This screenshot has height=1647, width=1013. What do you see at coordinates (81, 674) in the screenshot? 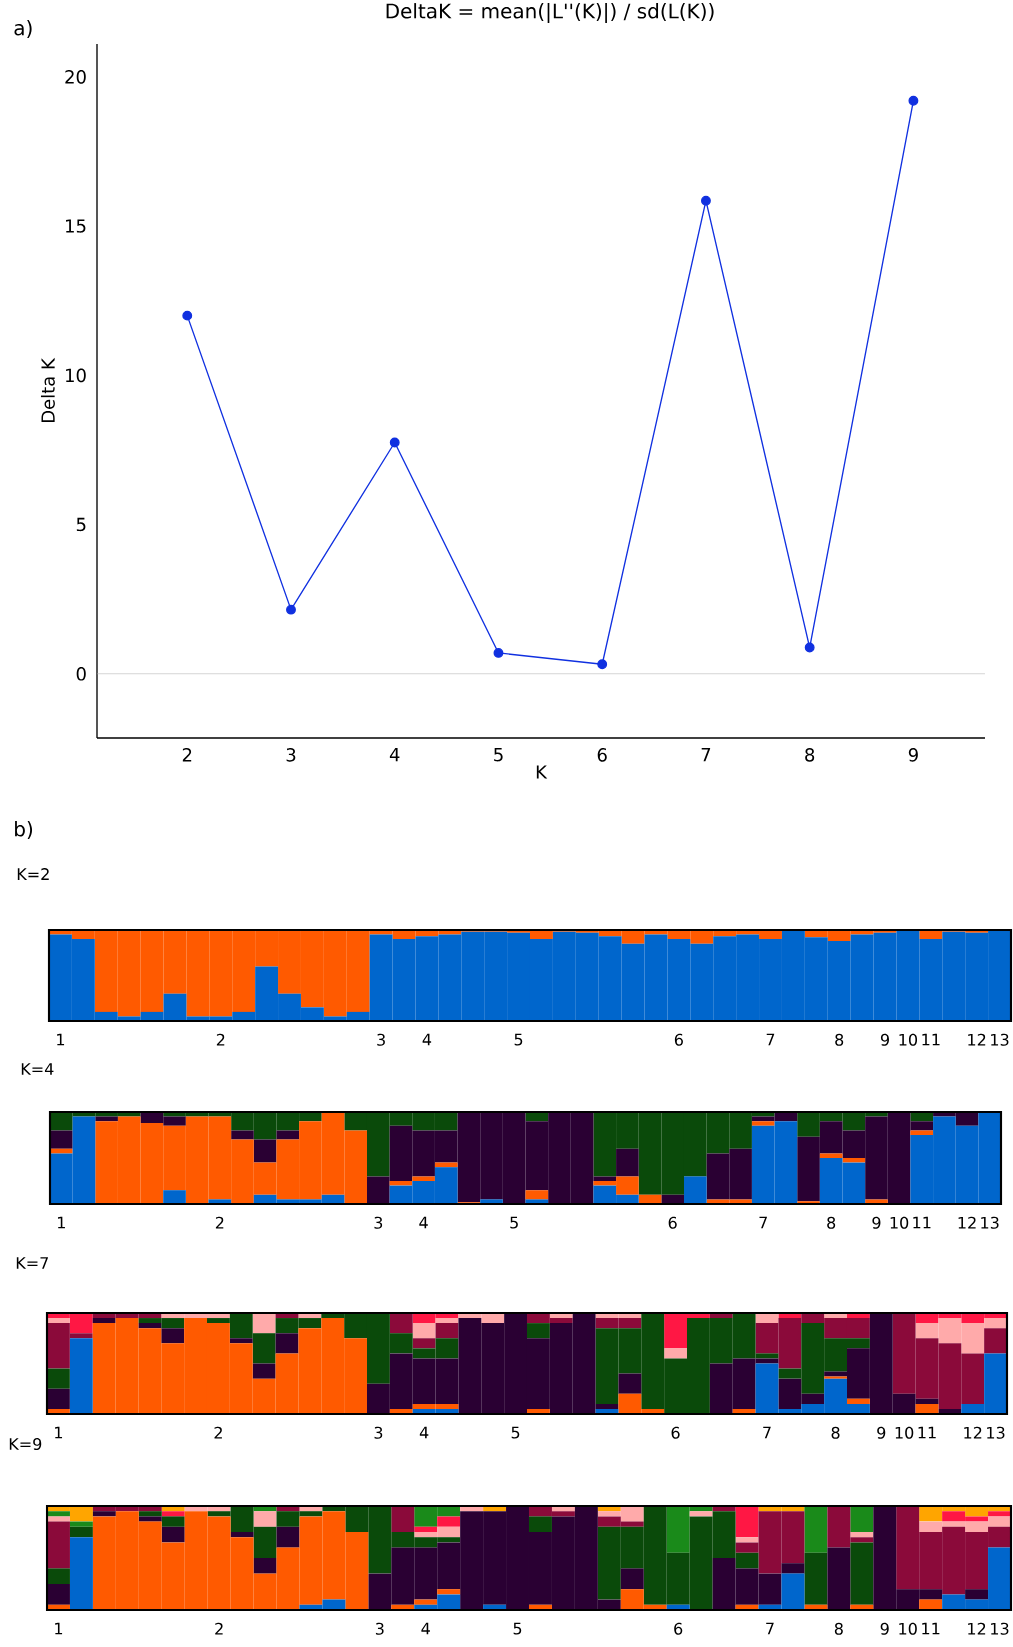
I see `y-tick-label: 0` at bounding box center [81, 674].